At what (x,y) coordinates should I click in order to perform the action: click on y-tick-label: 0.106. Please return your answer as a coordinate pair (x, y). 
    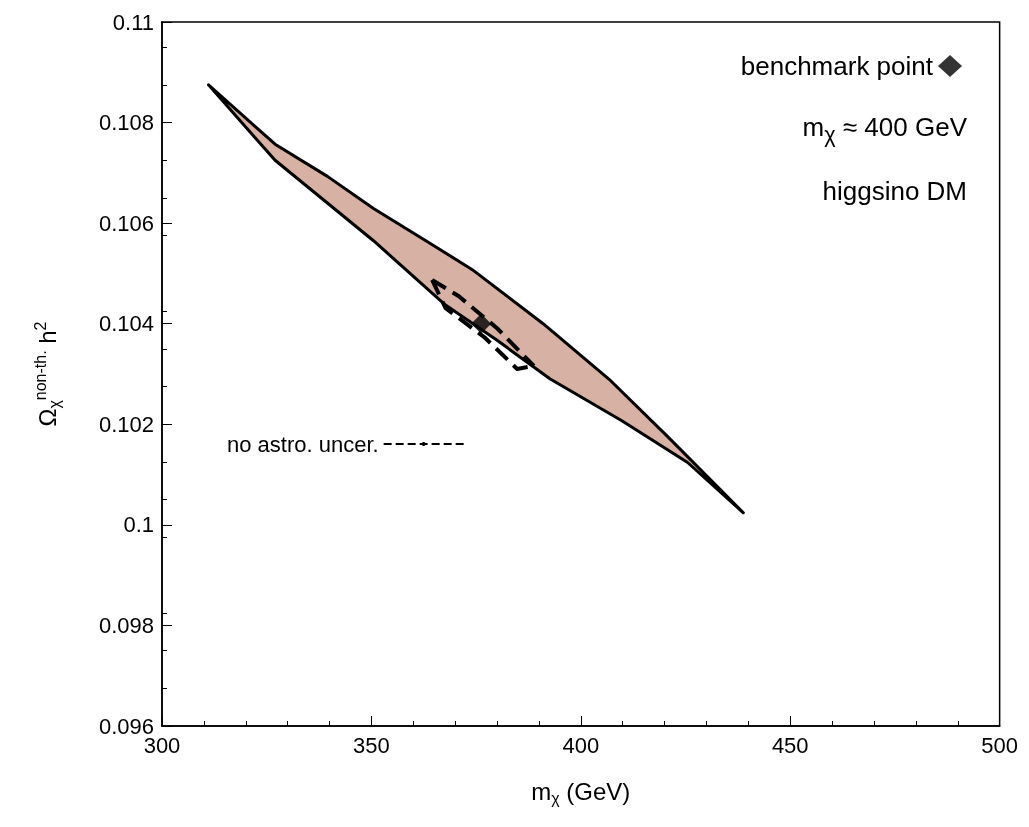
    Looking at the image, I should click on (126, 223).